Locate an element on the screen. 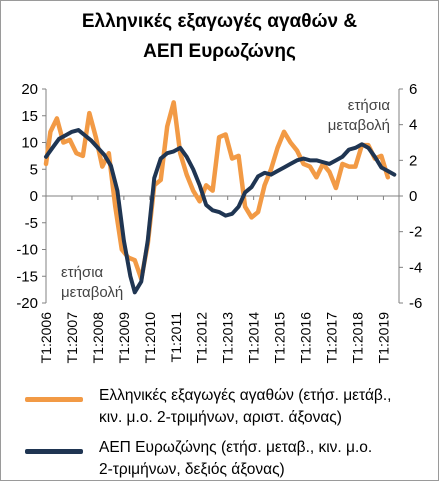  right-axis-tick-label: 0 is located at coordinates (413, 196).